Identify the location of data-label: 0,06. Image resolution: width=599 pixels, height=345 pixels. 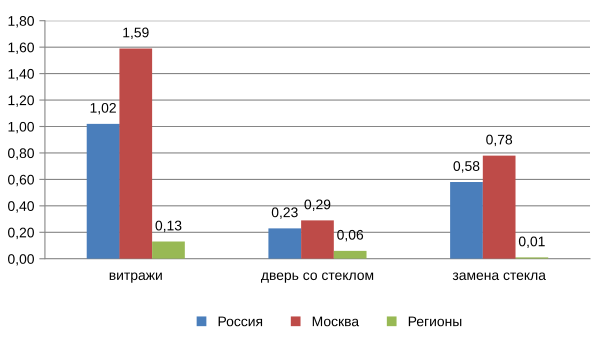
(350, 236).